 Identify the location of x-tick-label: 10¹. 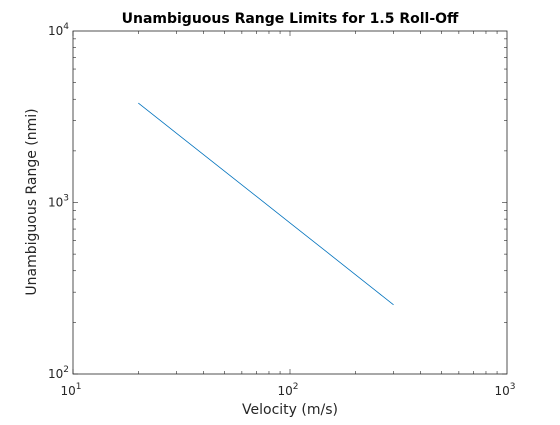
(70, 390).